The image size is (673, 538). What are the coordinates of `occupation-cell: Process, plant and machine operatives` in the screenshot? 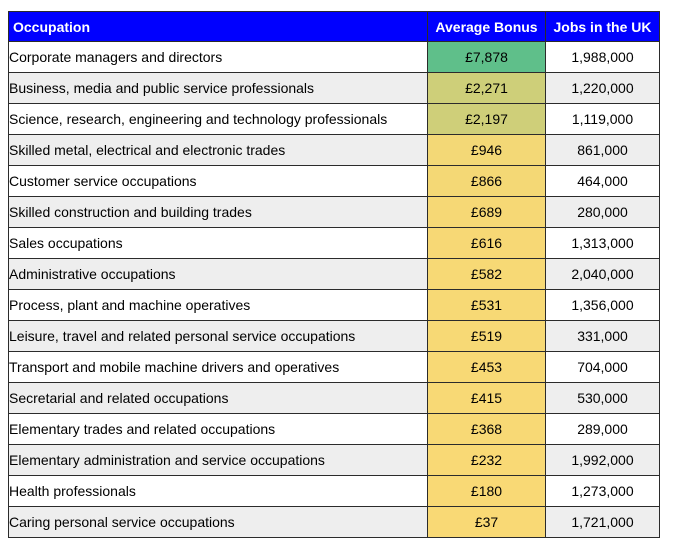 It's located at (218, 305).